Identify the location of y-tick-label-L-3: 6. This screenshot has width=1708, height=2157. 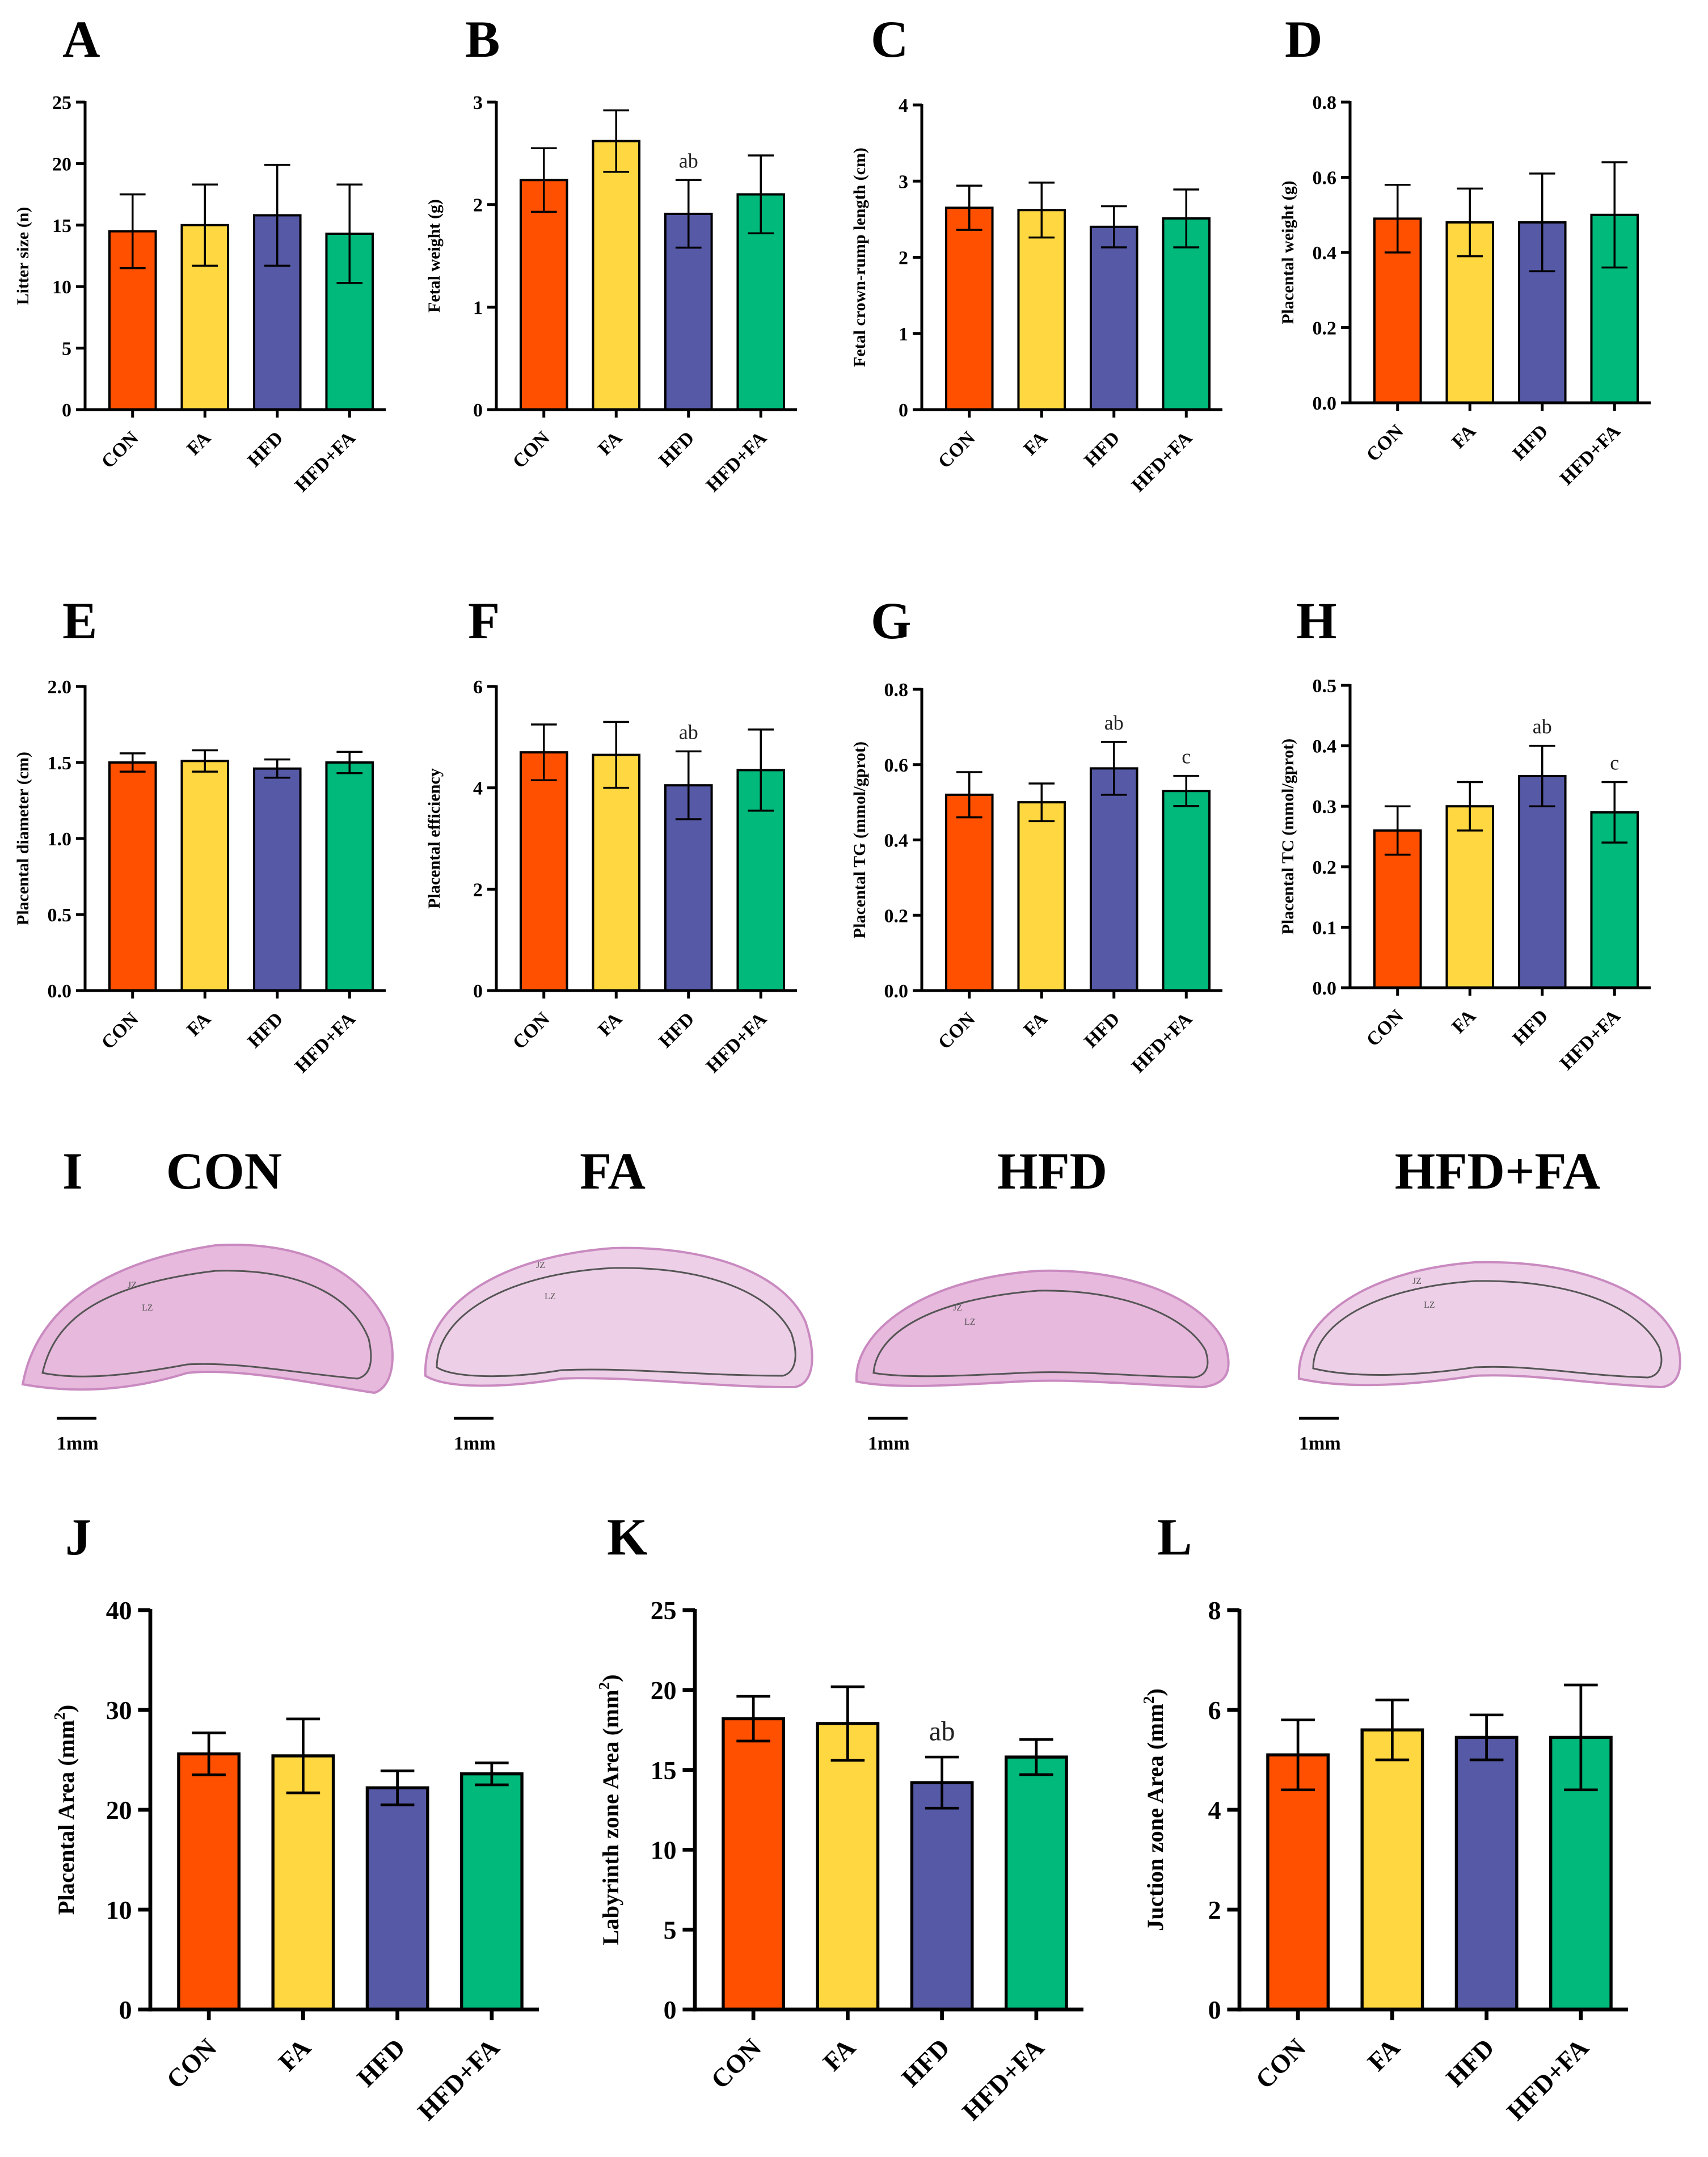
(1214, 1710).